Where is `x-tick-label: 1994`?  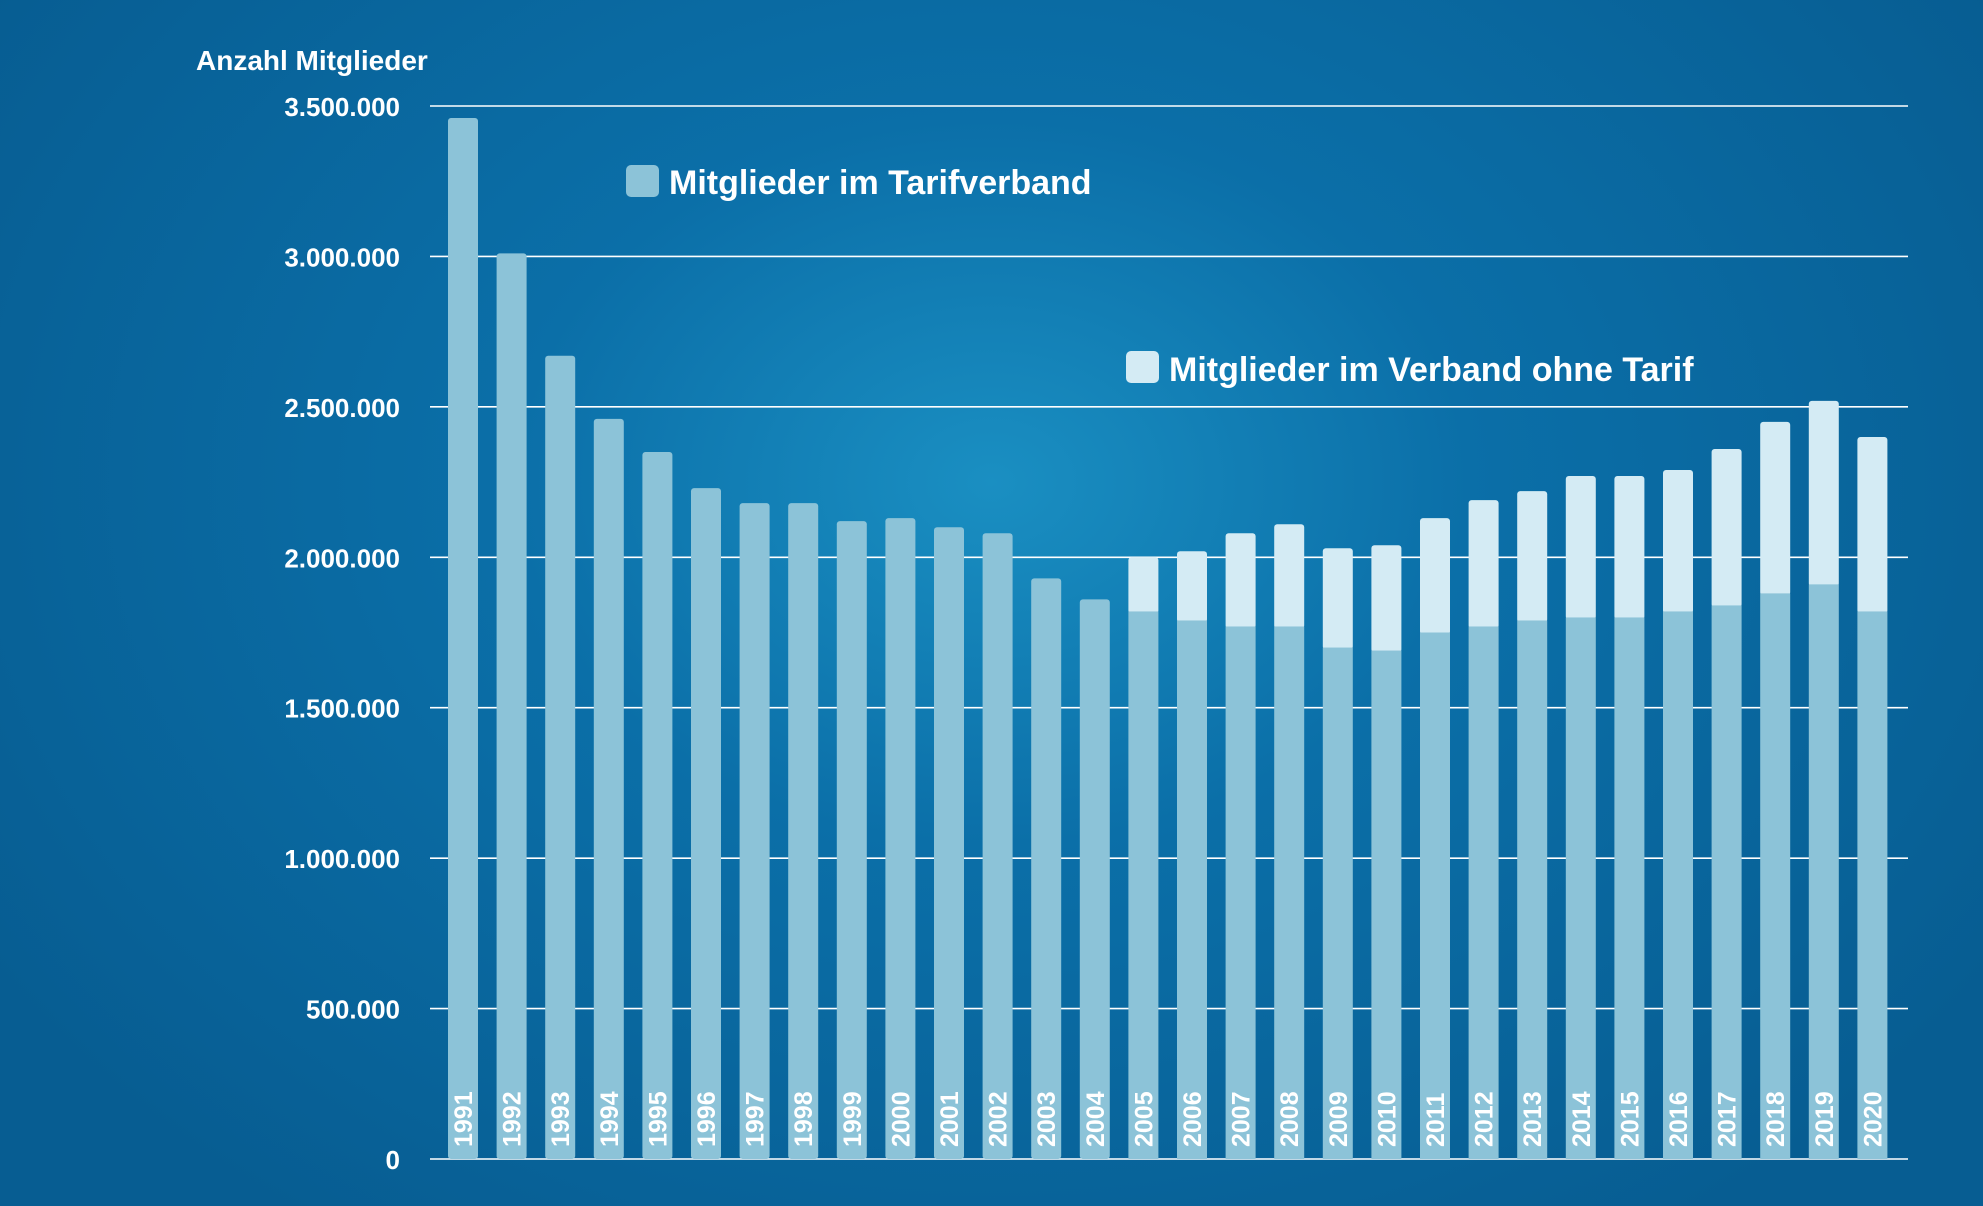 x-tick-label: 1994 is located at coordinates (610, 1119).